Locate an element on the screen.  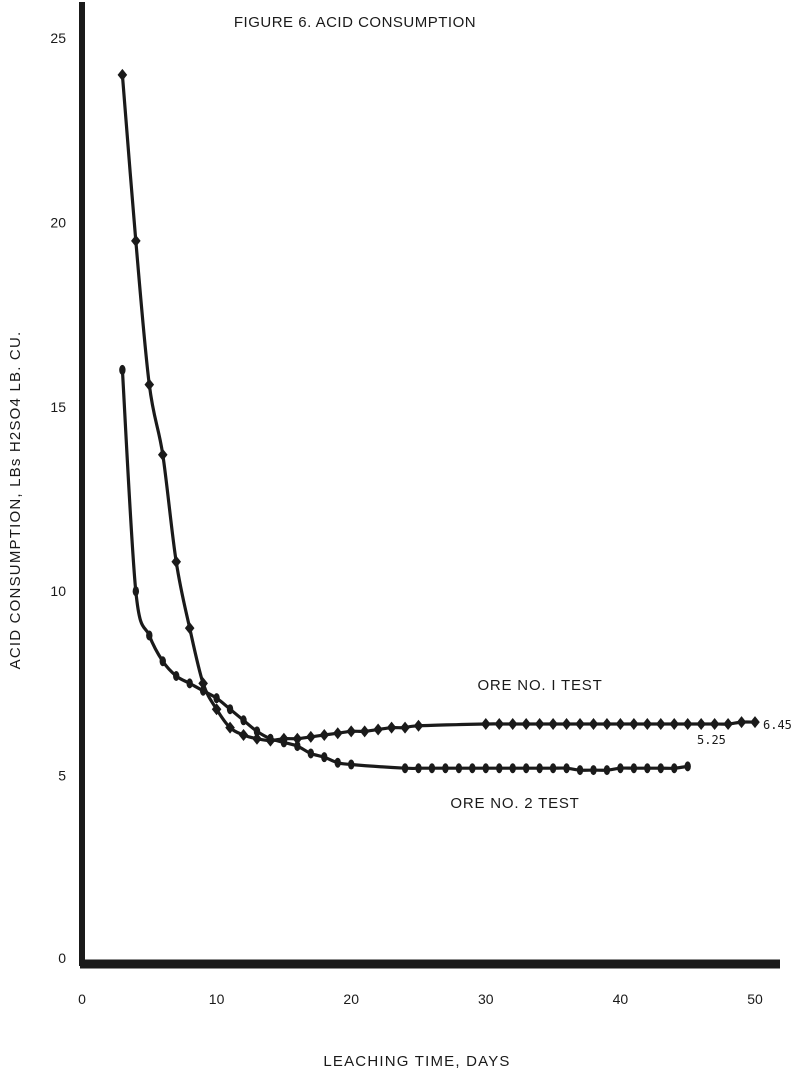
y-tick-label-25: 25 is located at coordinates (58, 38).